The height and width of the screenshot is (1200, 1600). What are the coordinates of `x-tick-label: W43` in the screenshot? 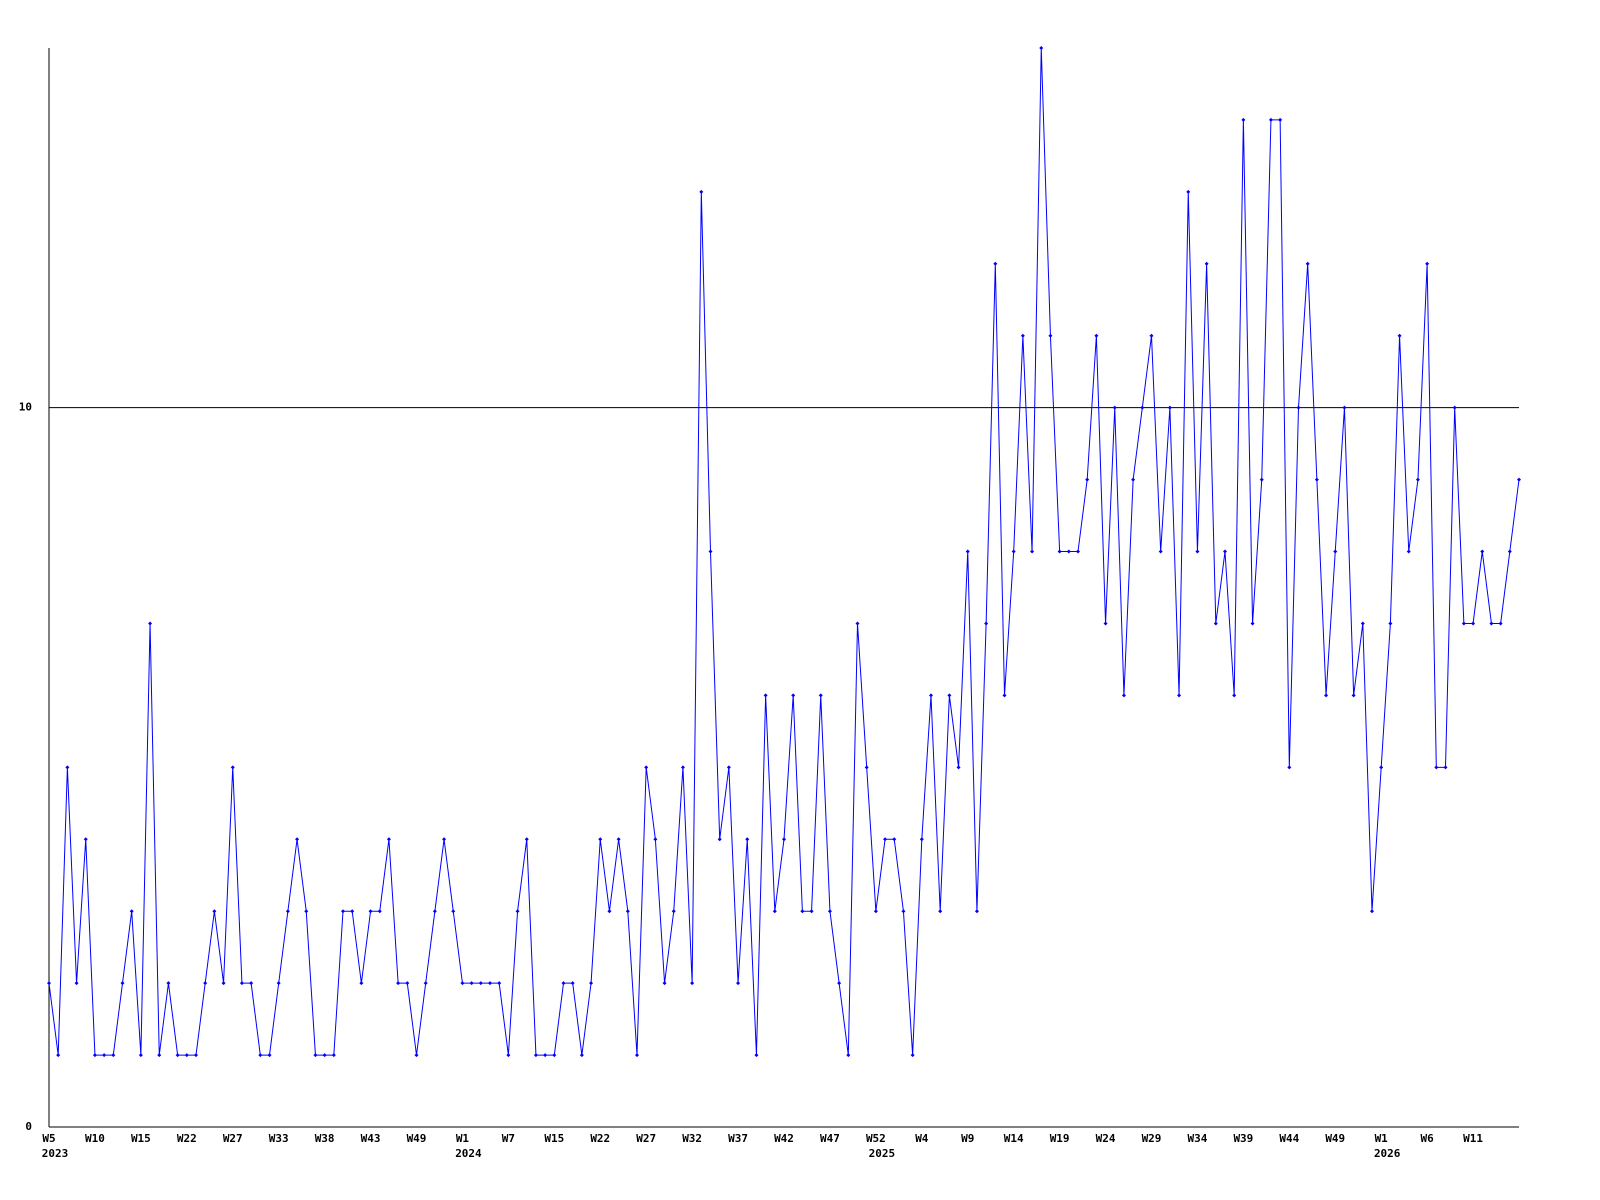 It's located at (371, 1138).